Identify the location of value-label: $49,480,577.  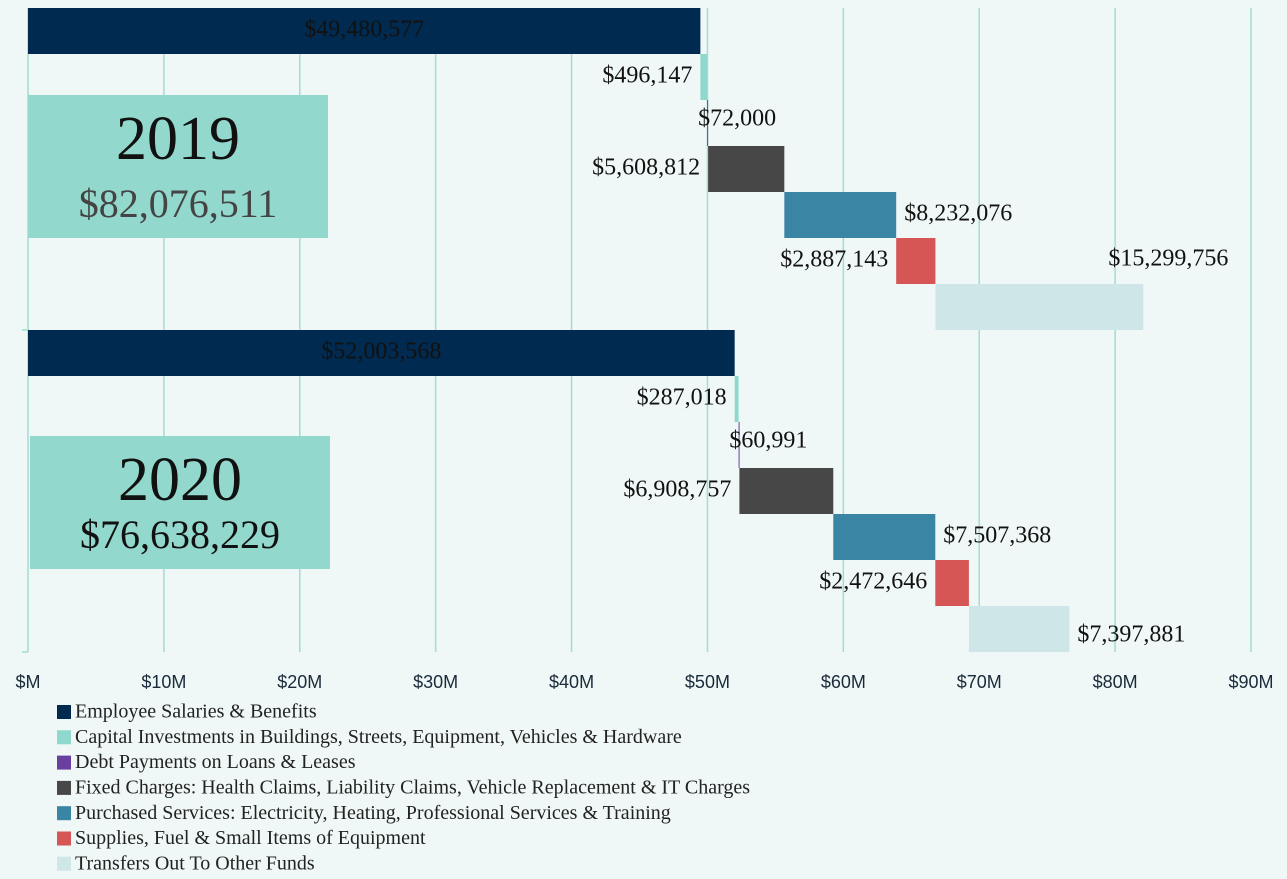
(364, 30).